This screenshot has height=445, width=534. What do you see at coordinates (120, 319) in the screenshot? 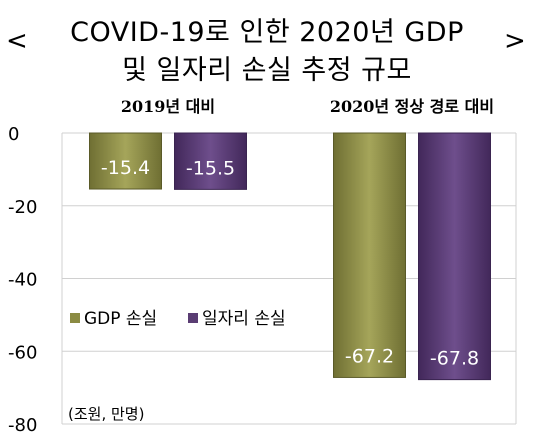
I see `legend-label: GDP 손실` at bounding box center [120, 319].